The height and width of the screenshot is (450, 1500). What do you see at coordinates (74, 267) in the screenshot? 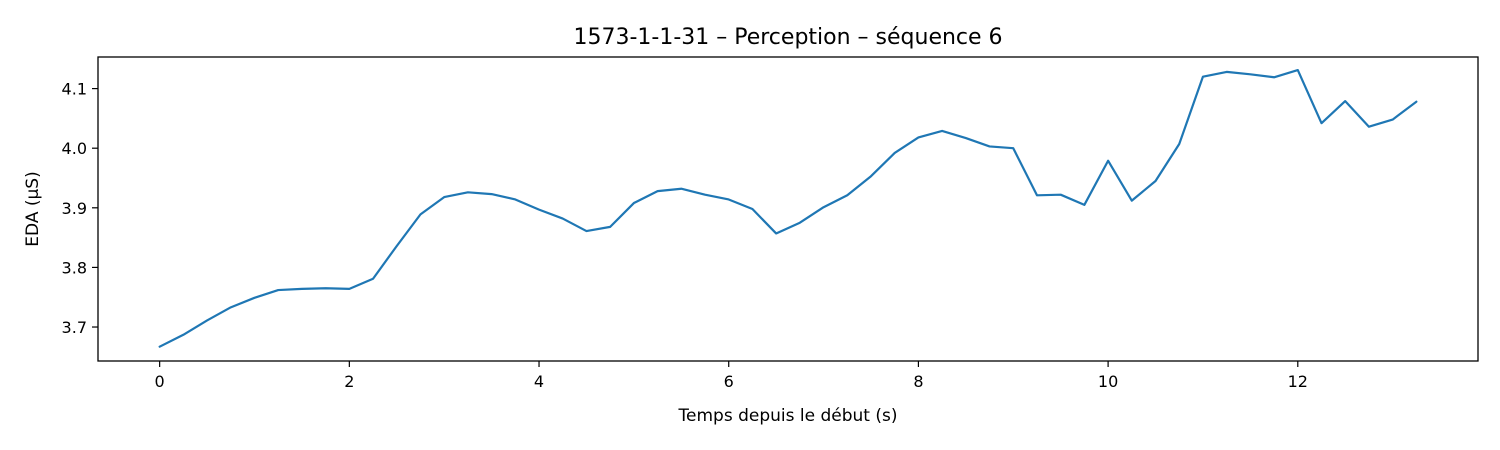
I see `y-tick-label: 3.8` at bounding box center [74, 267].